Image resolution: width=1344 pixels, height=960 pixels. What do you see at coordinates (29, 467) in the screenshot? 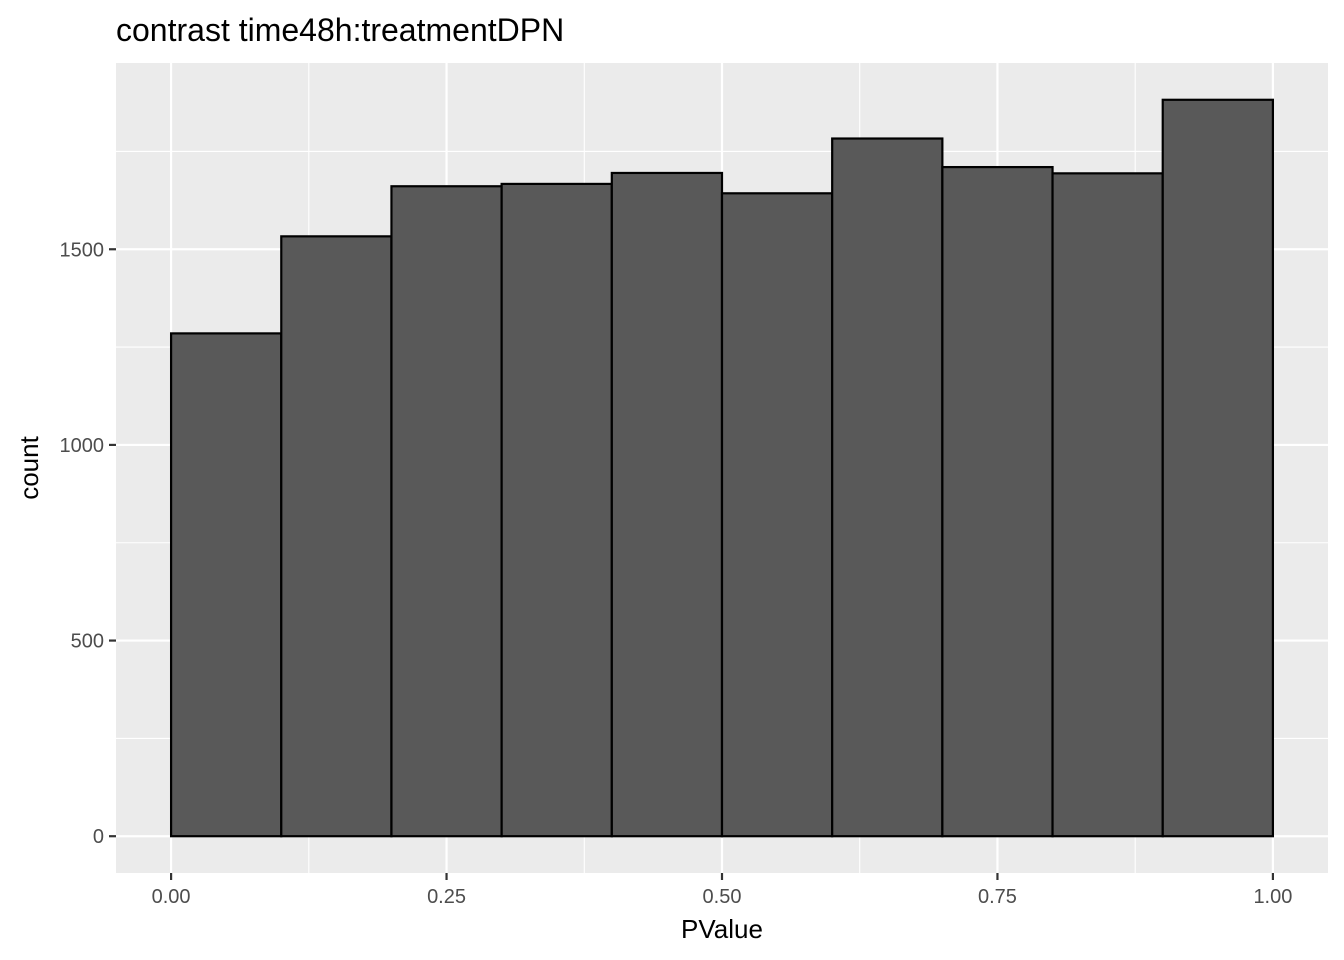
I see `y-axis-title: count` at bounding box center [29, 467].